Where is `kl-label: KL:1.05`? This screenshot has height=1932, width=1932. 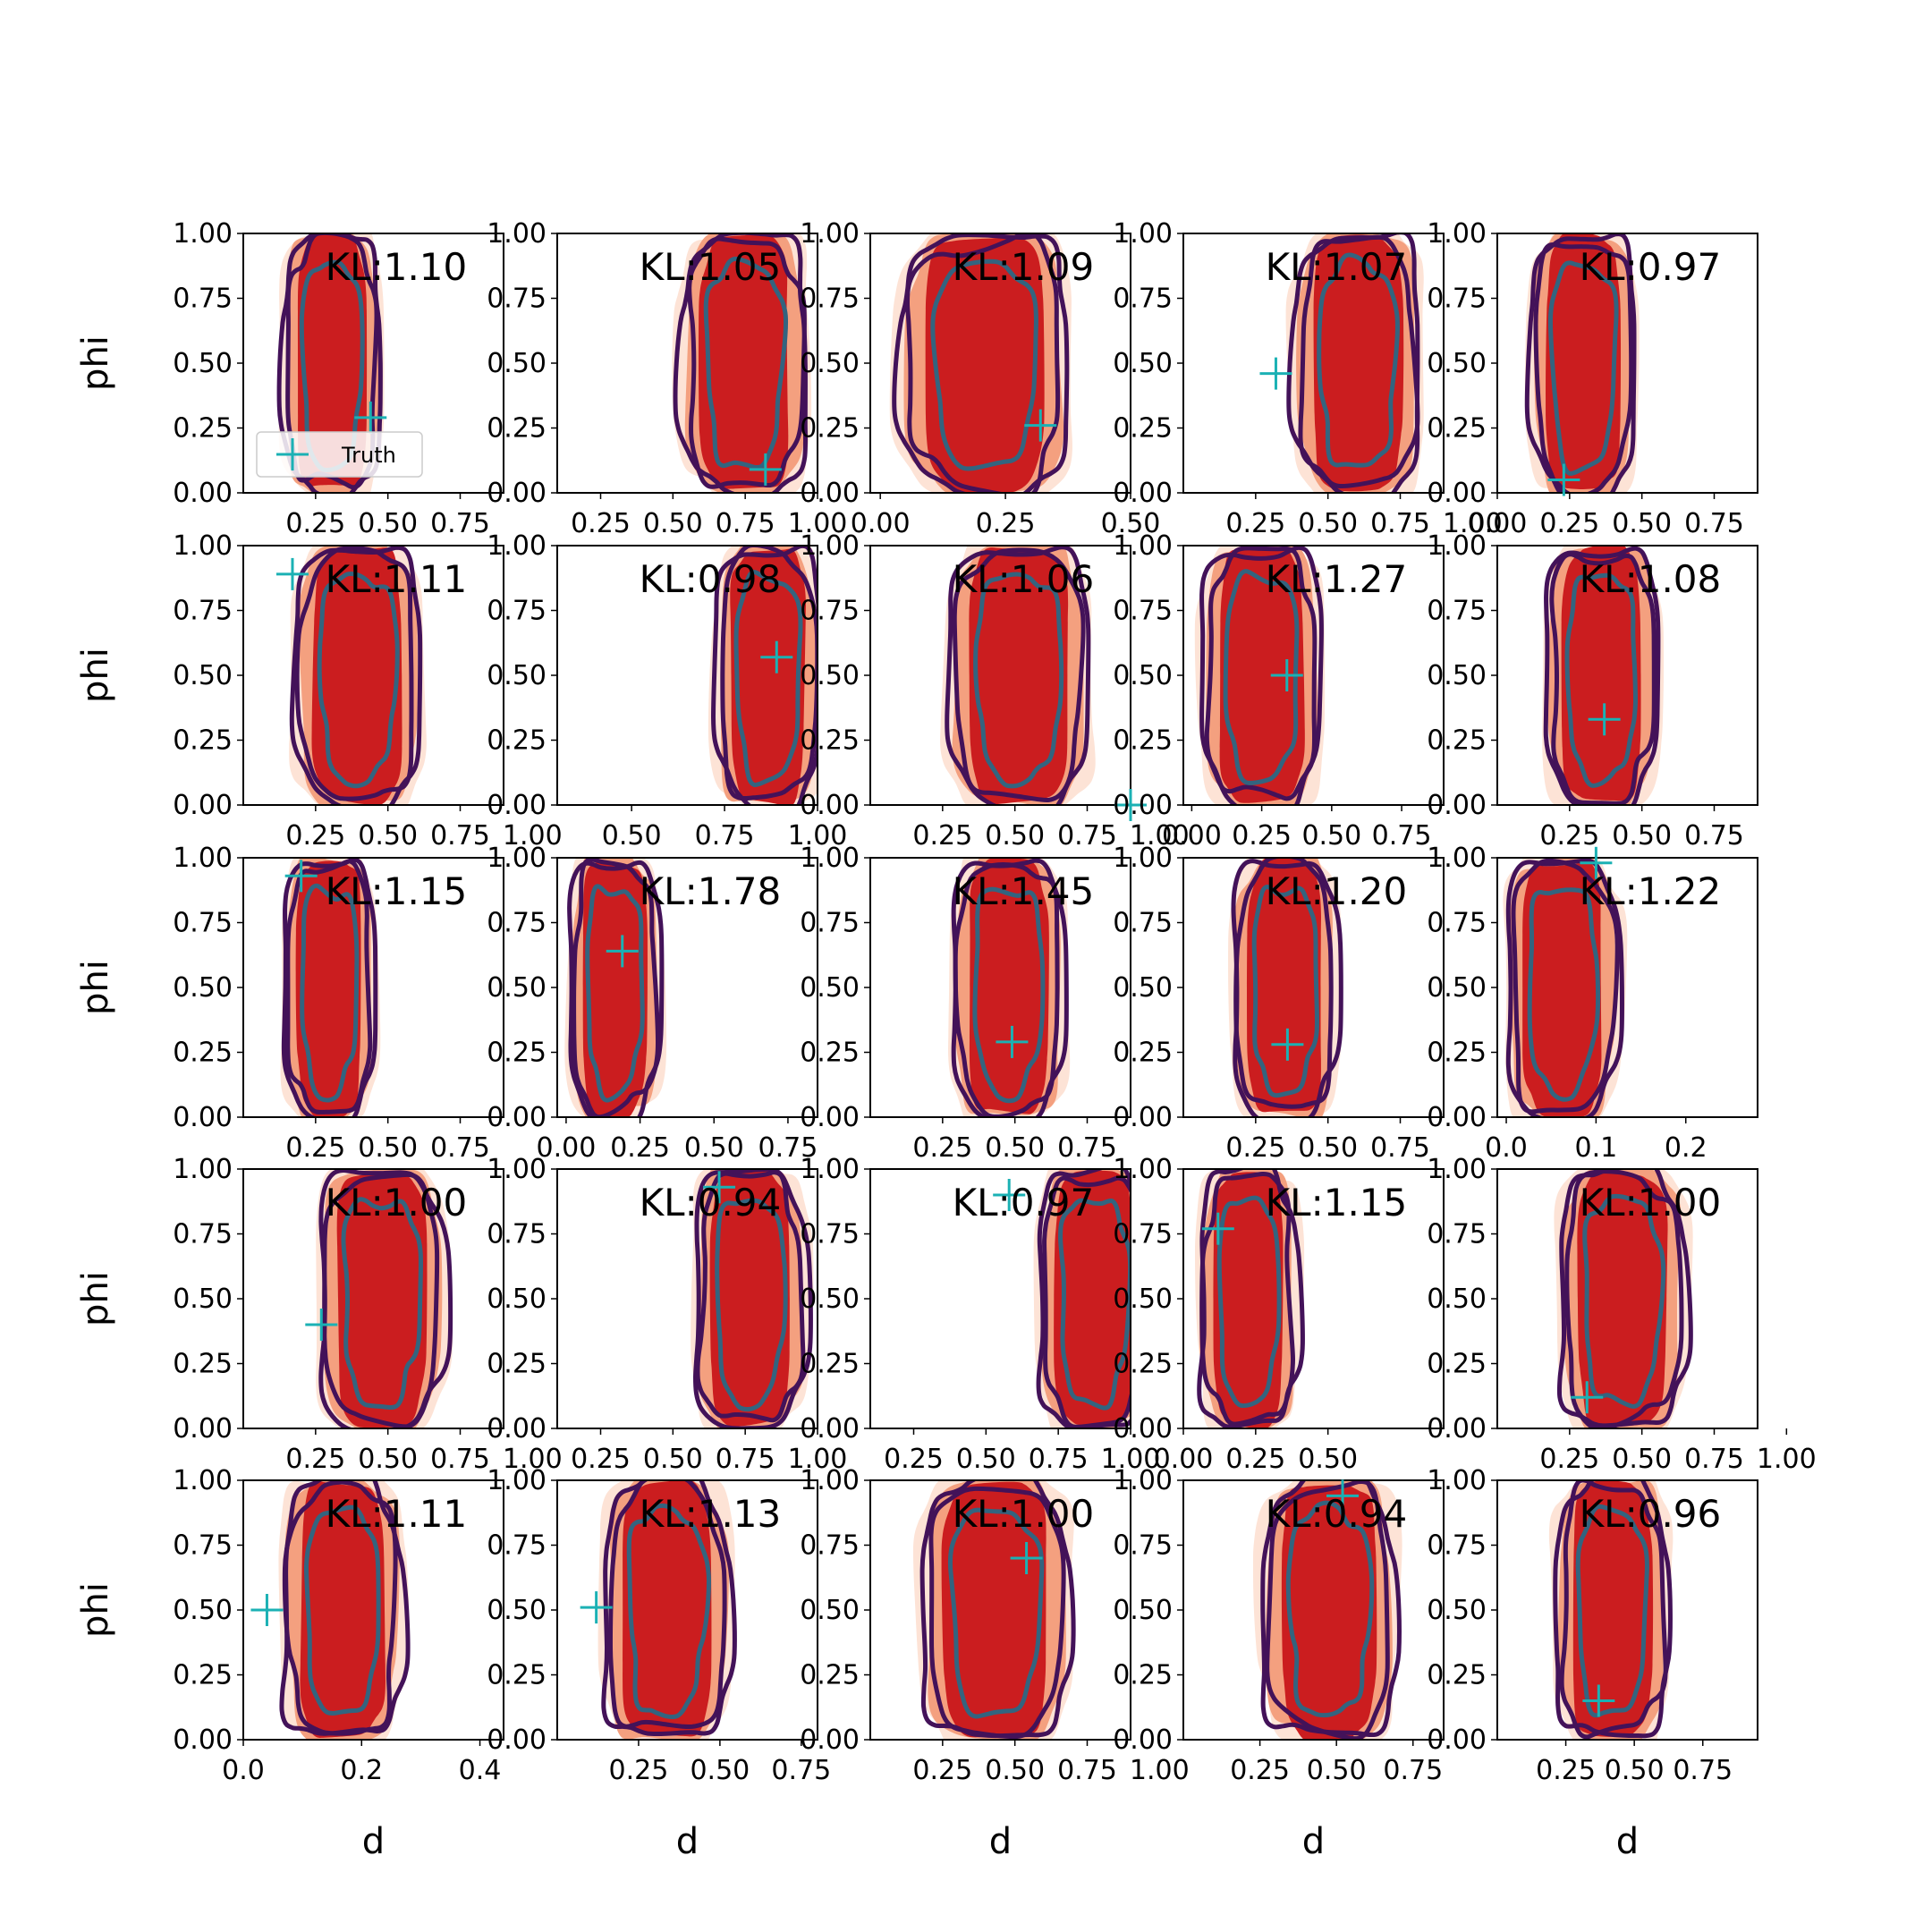
kl-label: KL:1.05 is located at coordinates (711, 267).